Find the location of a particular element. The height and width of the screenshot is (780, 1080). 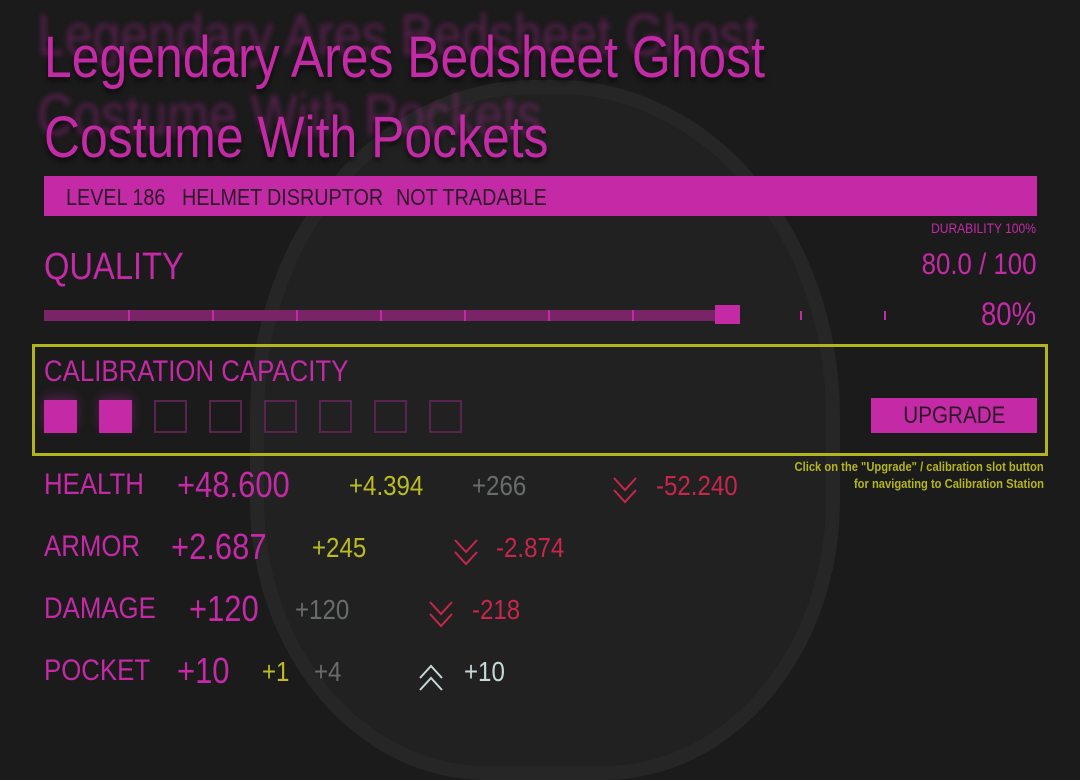

quality-bar-marker is located at coordinates (728, 314).